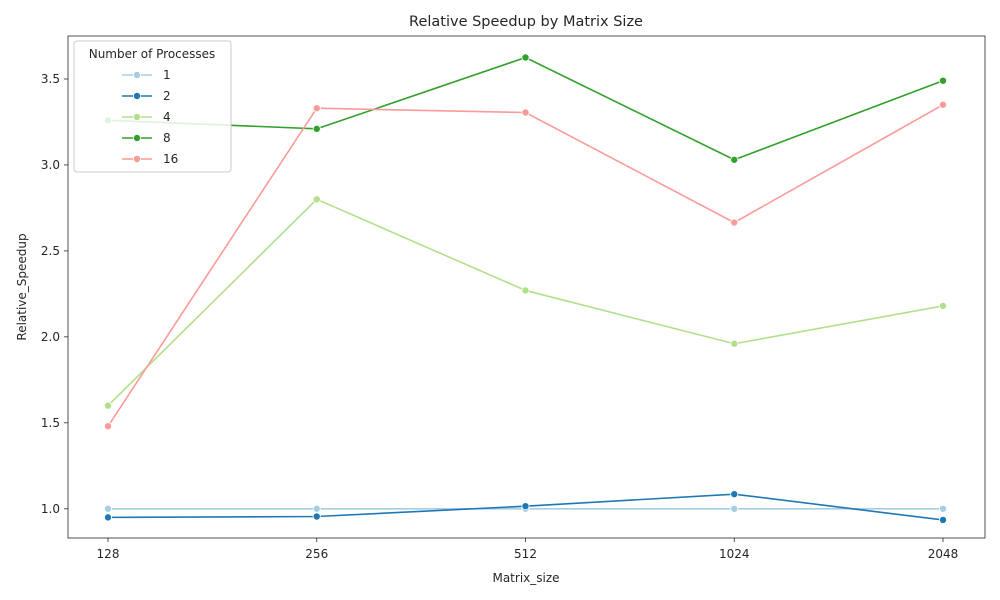 The image size is (1000, 600). What do you see at coordinates (146, 138) in the screenshot?
I see `legend-entry-8: 8` at bounding box center [146, 138].